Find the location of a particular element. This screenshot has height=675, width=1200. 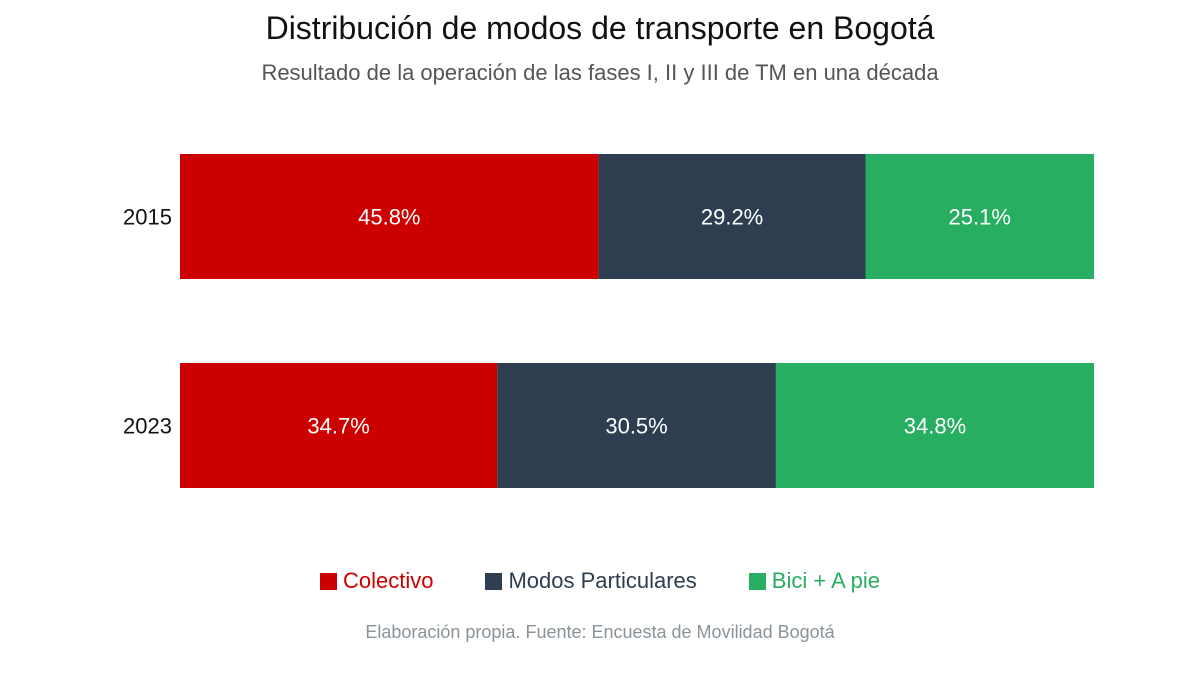

data-label-colectivo-2023: 34.7% is located at coordinates (338, 426).